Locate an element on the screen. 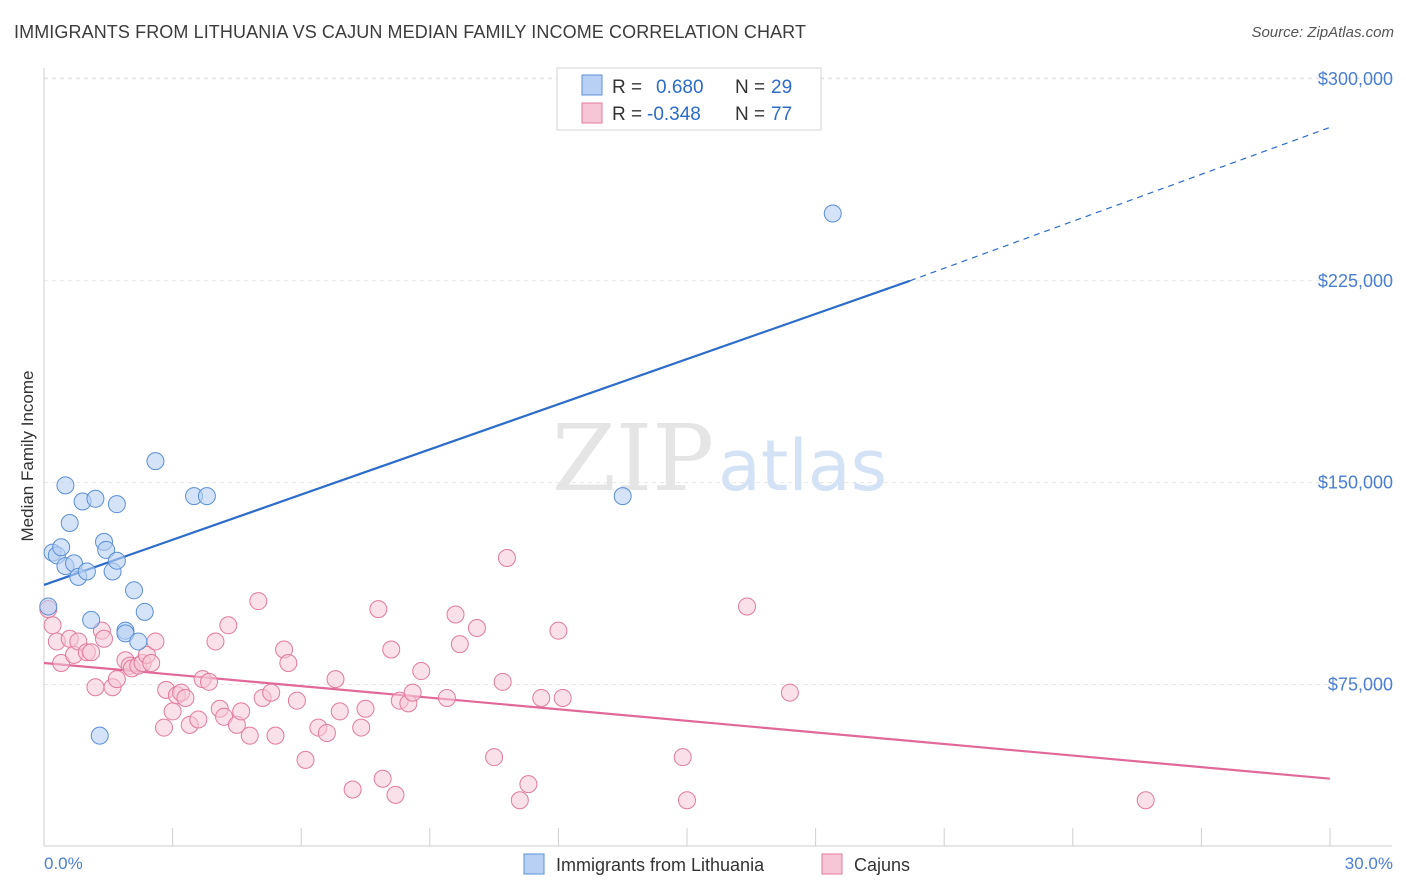 This screenshot has height=892, width=1406. y-tick-labels: $75,000 $150,000 $225,000 $300,000 is located at coordinates (1355, 382).